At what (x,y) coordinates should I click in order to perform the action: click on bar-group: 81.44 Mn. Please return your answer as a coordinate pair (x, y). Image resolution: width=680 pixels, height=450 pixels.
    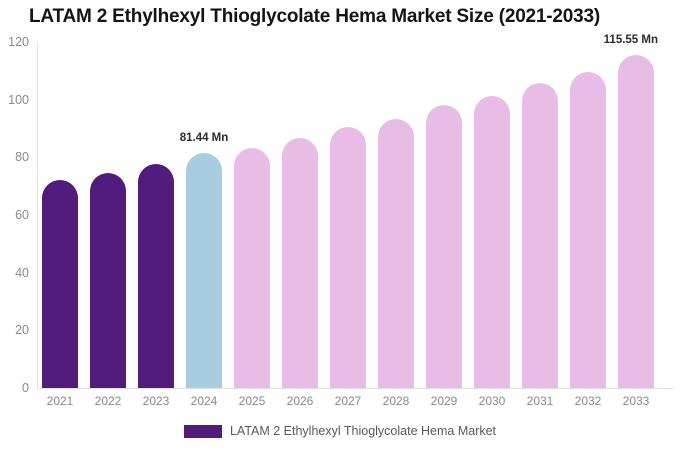
    Looking at the image, I should click on (204, 215).